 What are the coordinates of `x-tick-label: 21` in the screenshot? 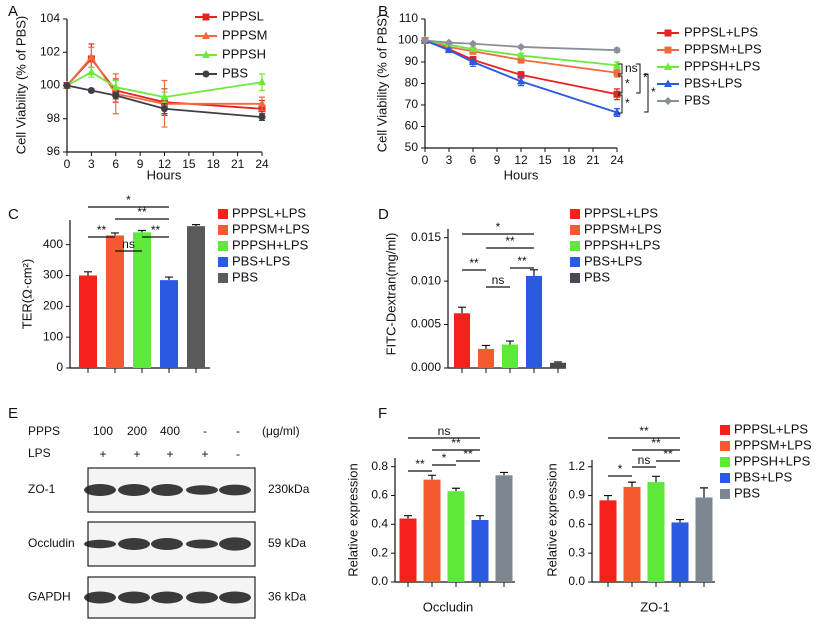 It's located at (593, 160).